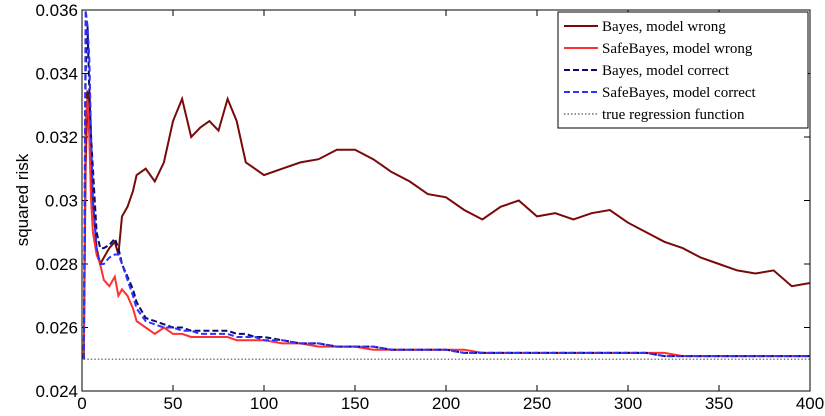 The height and width of the screenshot is (416, 825). Describe the element at coordinates (628, 402) in the screenshot. I see `x-tick-label: 300` at that location.